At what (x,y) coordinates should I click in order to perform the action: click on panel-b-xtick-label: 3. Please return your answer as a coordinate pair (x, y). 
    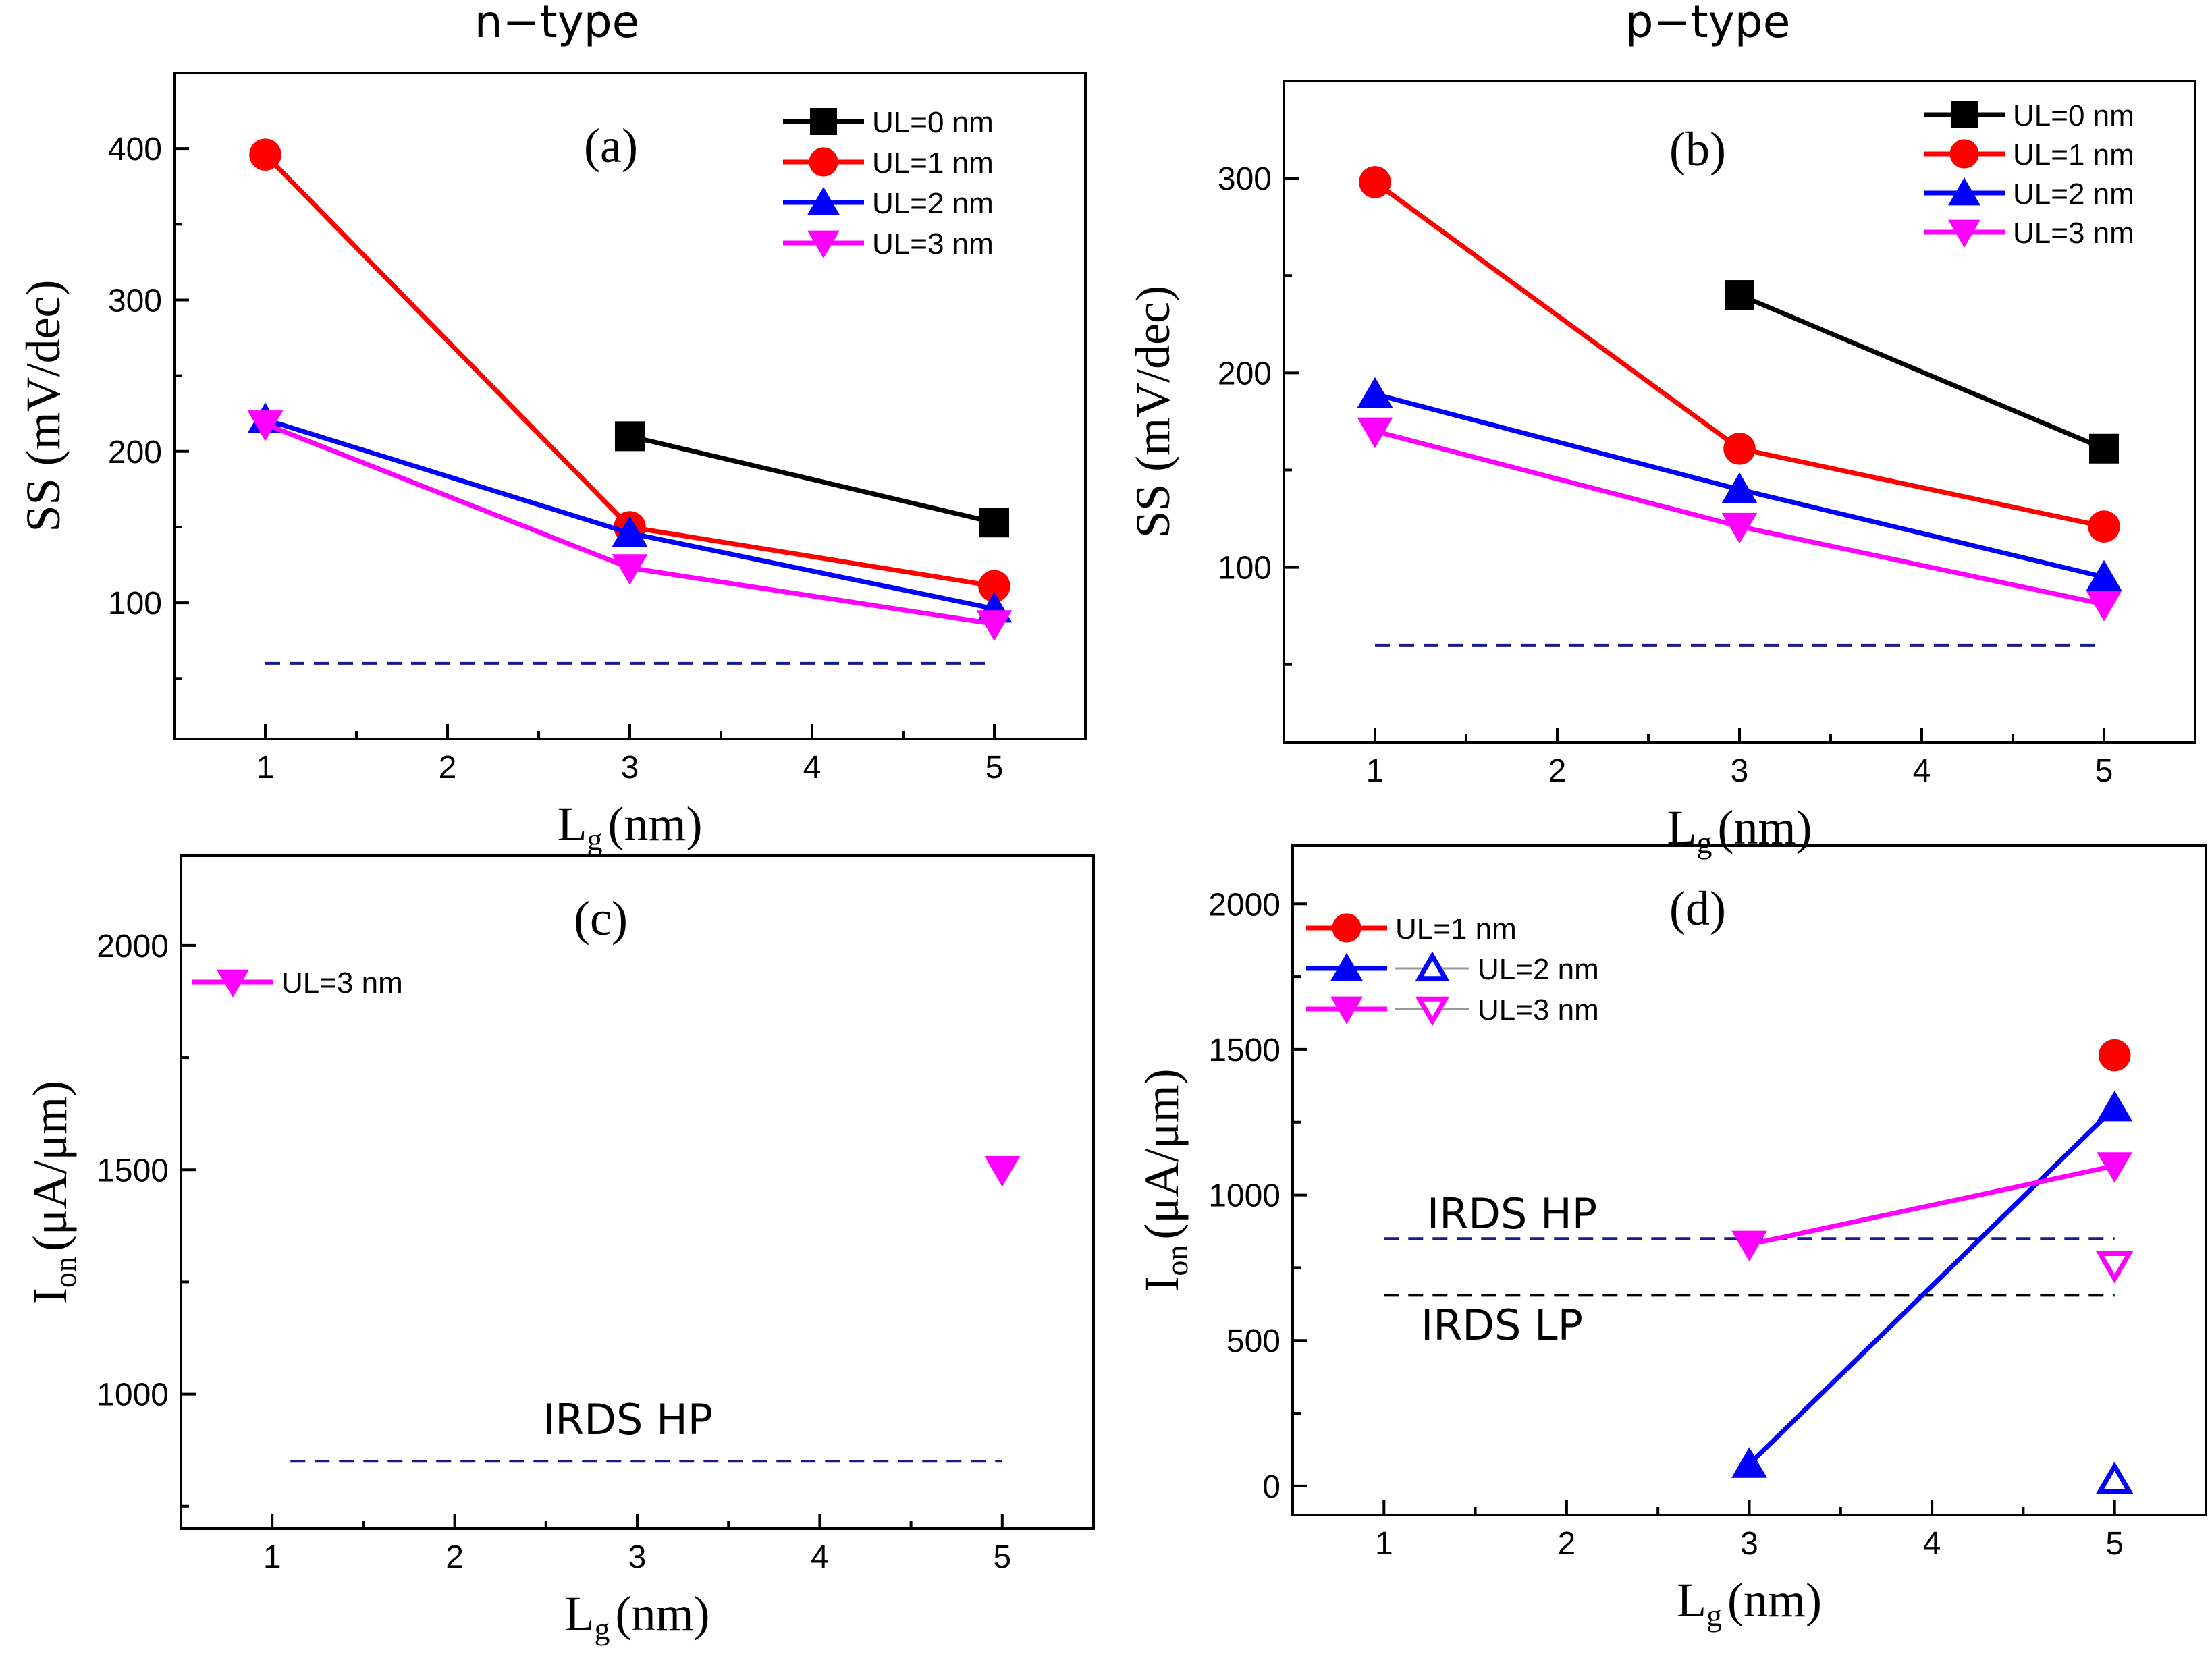
    Looking at the image, I should click on (1740, 771).